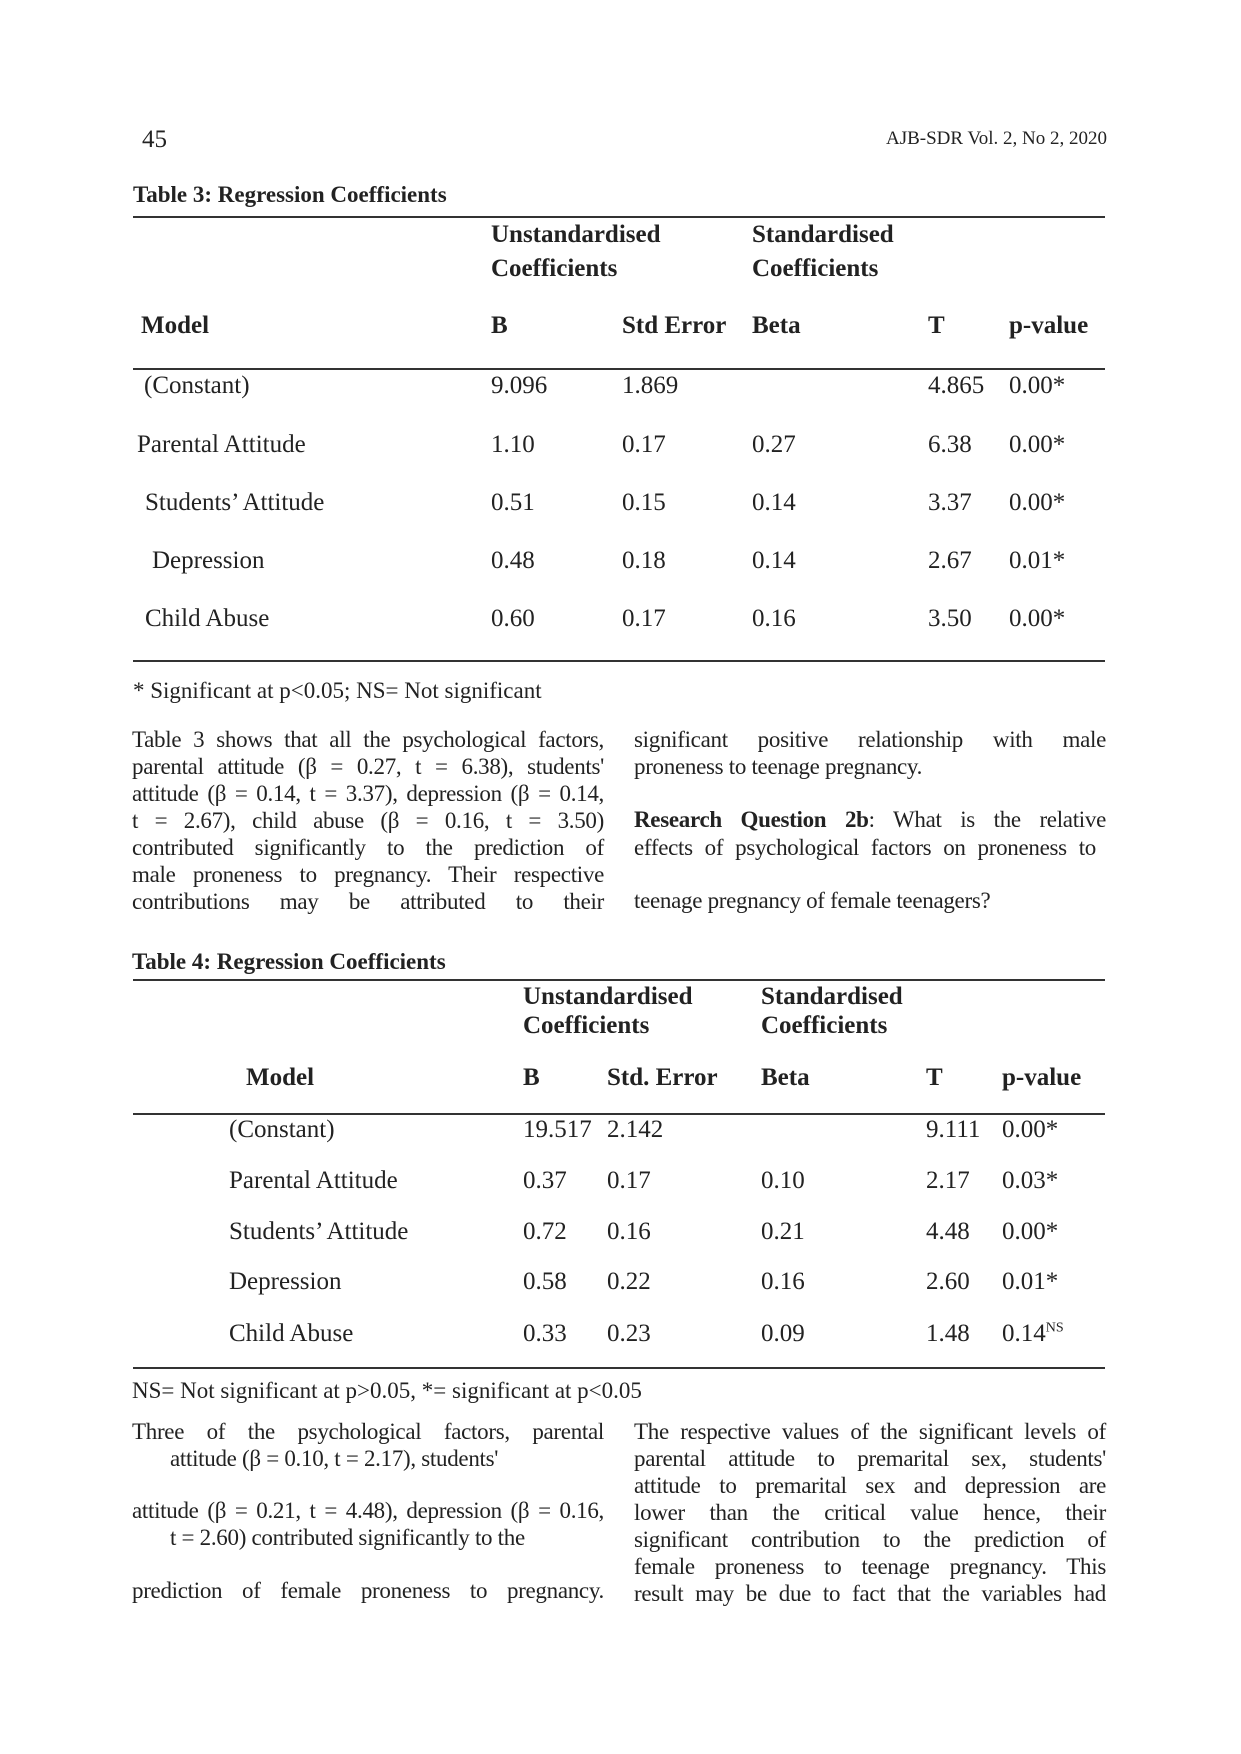 The image size is (1241, 1754). I want to click on table-cell: 1.10, so click(513, 444).